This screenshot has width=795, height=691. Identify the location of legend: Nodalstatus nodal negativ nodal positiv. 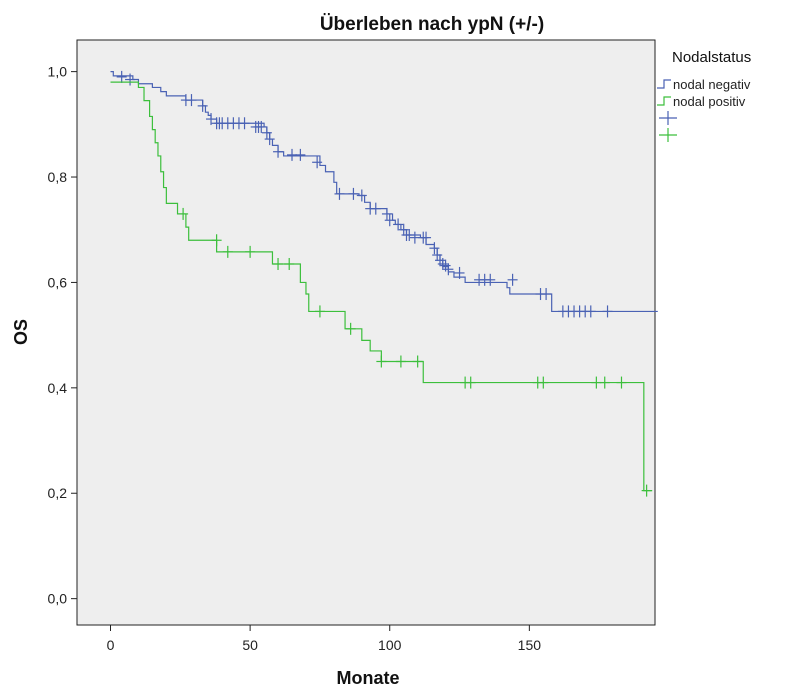
(704, 95).